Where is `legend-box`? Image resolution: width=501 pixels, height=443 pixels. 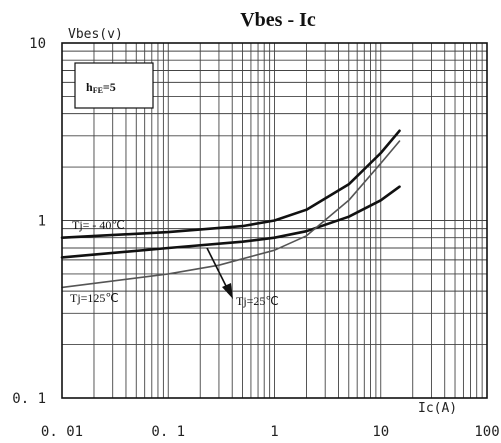
legend-box is located at coordinates (114, 85).